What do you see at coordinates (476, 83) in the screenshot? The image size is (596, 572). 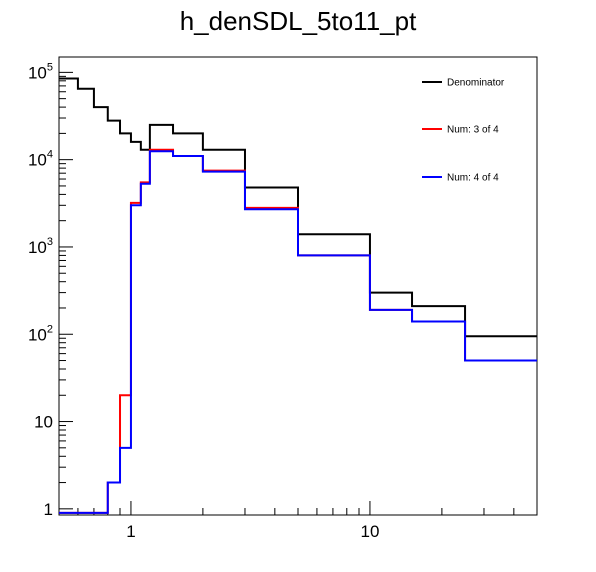 I see `legend-entry: Denominator` at bounding box center [476, 83].